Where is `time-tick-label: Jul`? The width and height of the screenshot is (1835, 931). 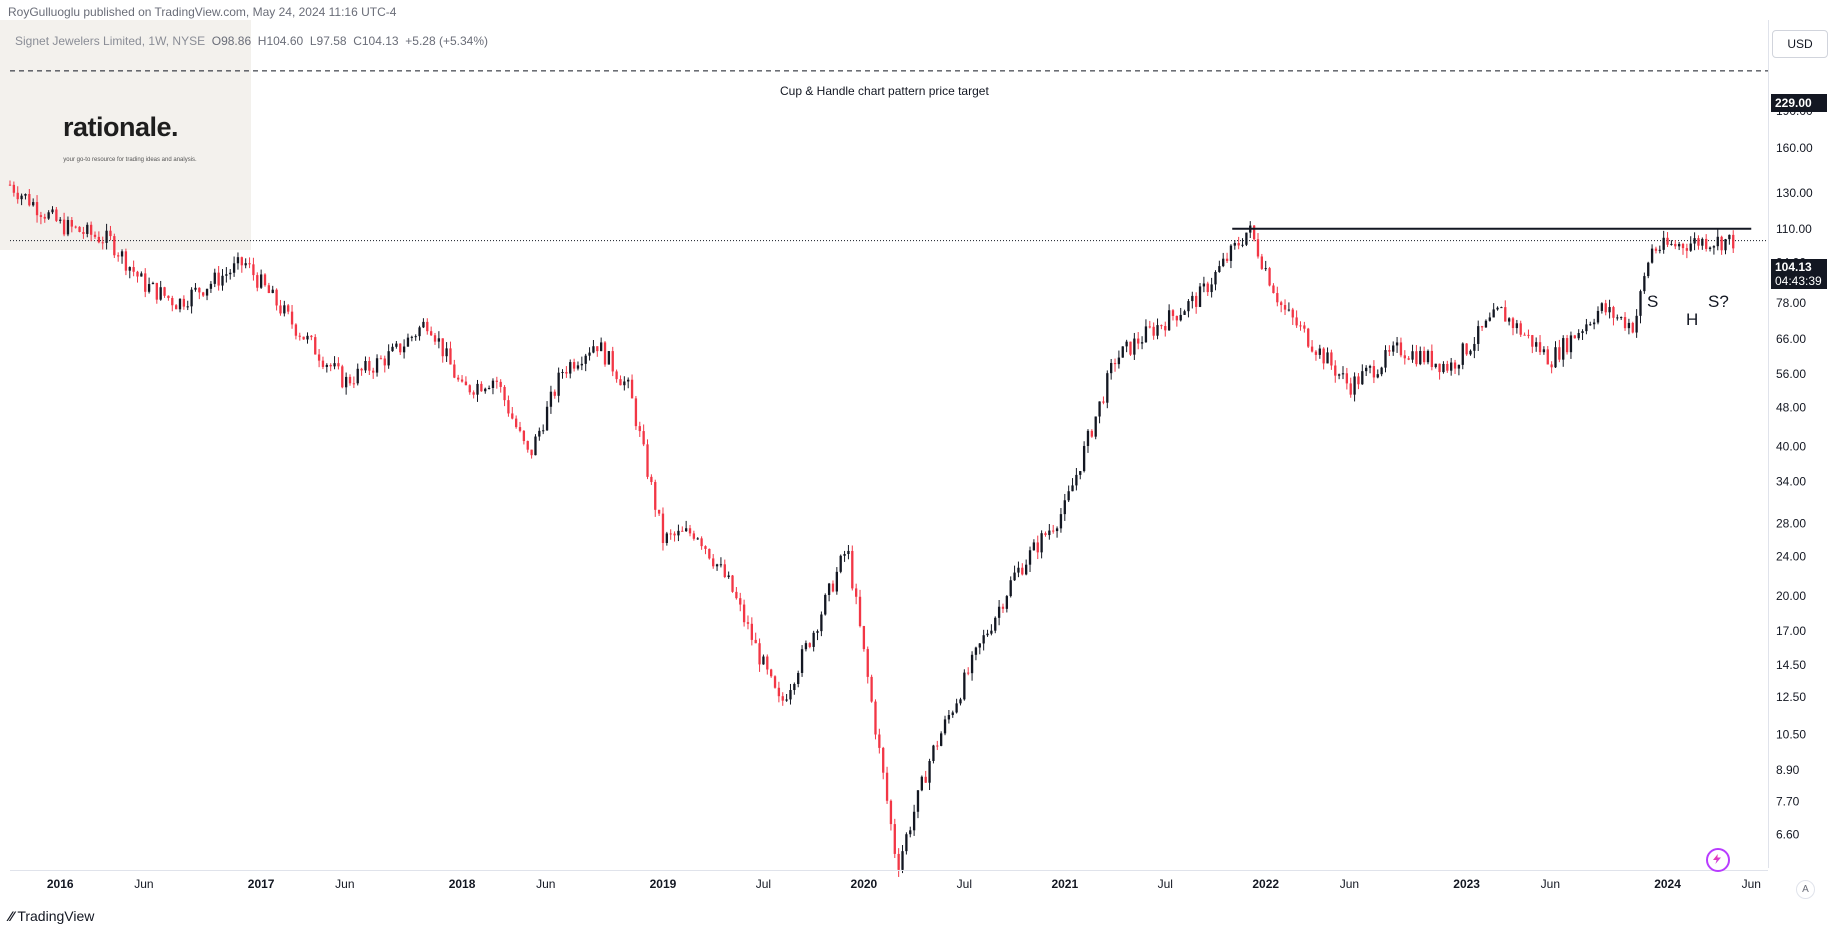
time-tick-label: Jul is located at coordinates (1165, 884).